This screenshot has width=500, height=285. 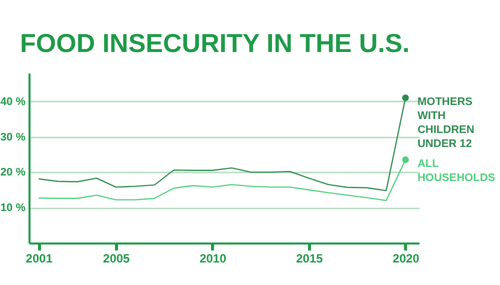 What do you see at coordinates (215, 43) in the screenshot?
I see `chart-title: FOOD INSECURITY IN THE U.S.` at bounding box center [215, 43].